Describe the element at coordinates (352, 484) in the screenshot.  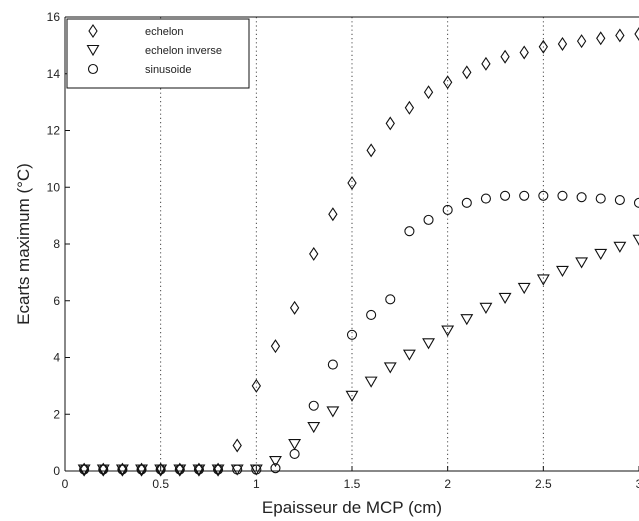
I see `x-tick-label: 1.5` at that location.